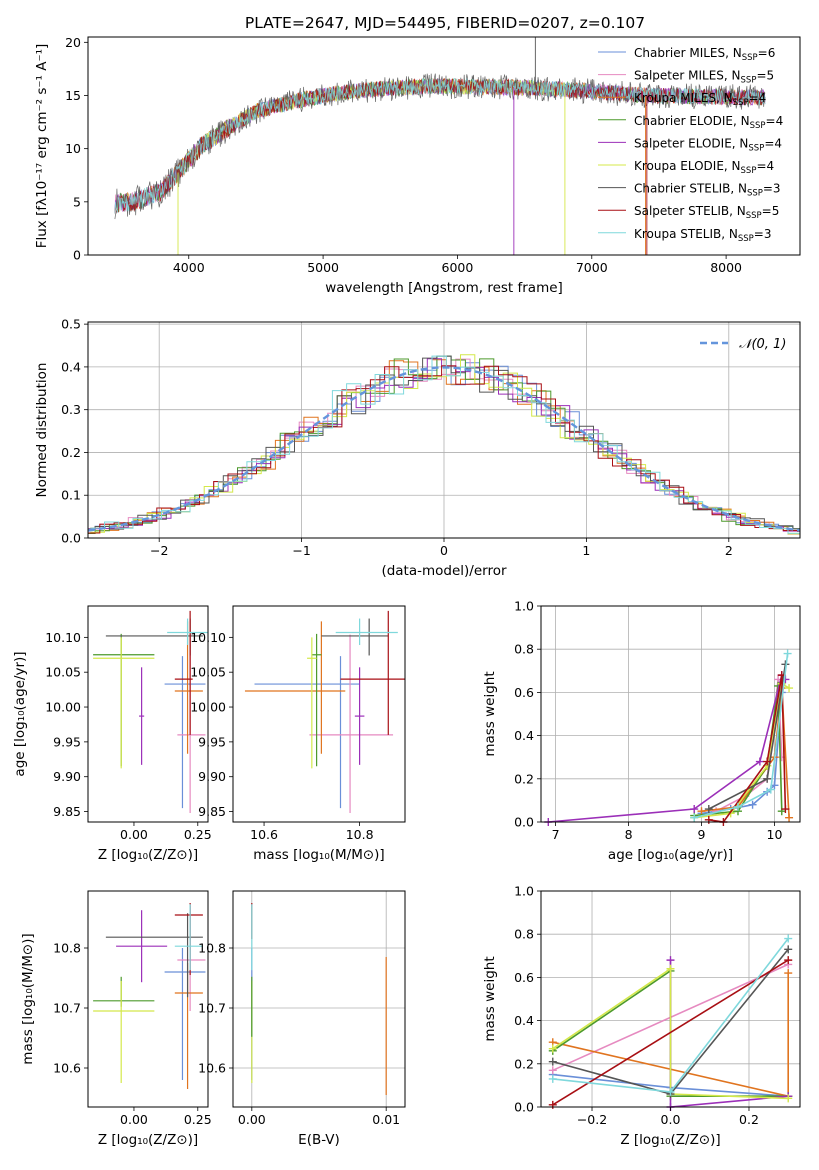 This screenshot has width=819, height=1170. Describe the element at coordinates (154, 637) in the screenshot. I see `point-chabrier-stelib` at that location.